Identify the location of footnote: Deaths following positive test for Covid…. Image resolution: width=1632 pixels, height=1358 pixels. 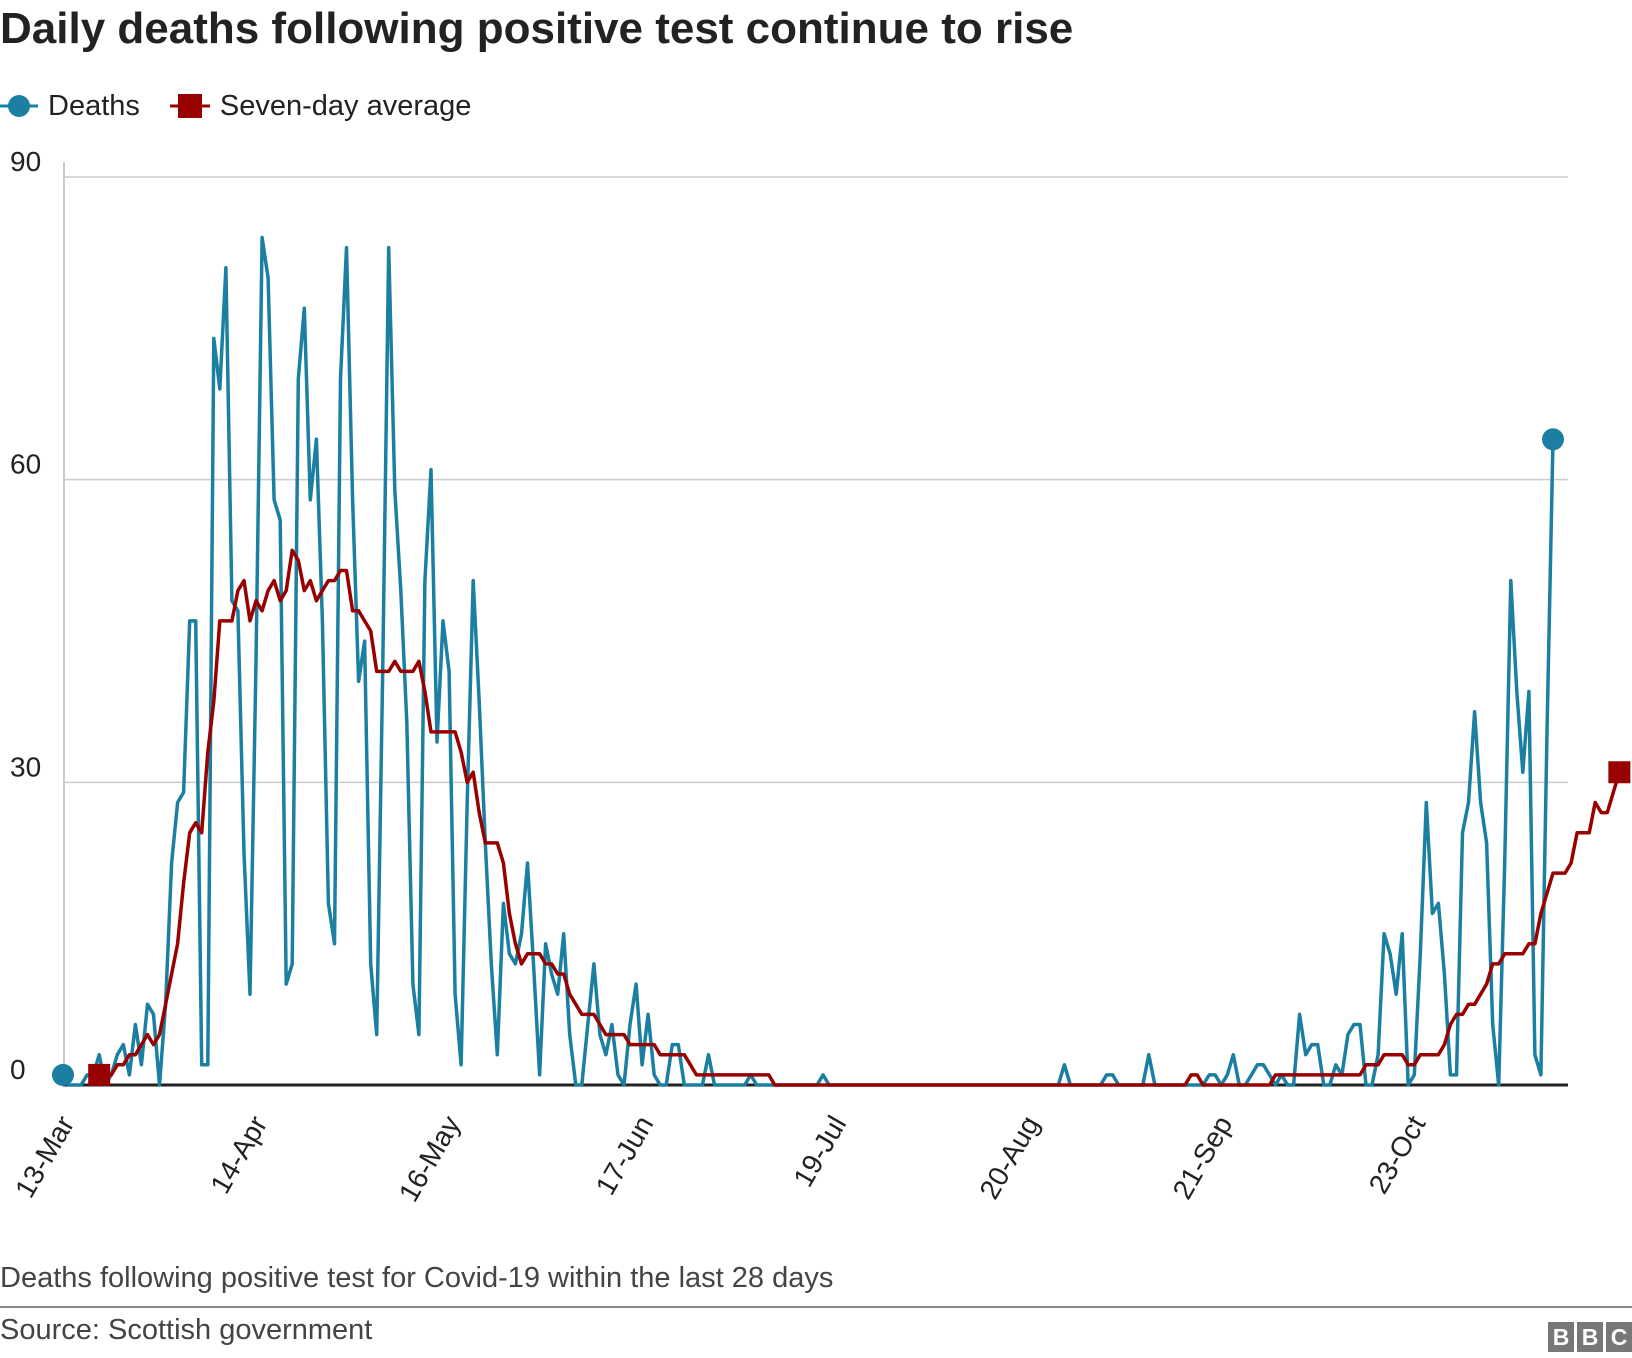
(417, 1278).